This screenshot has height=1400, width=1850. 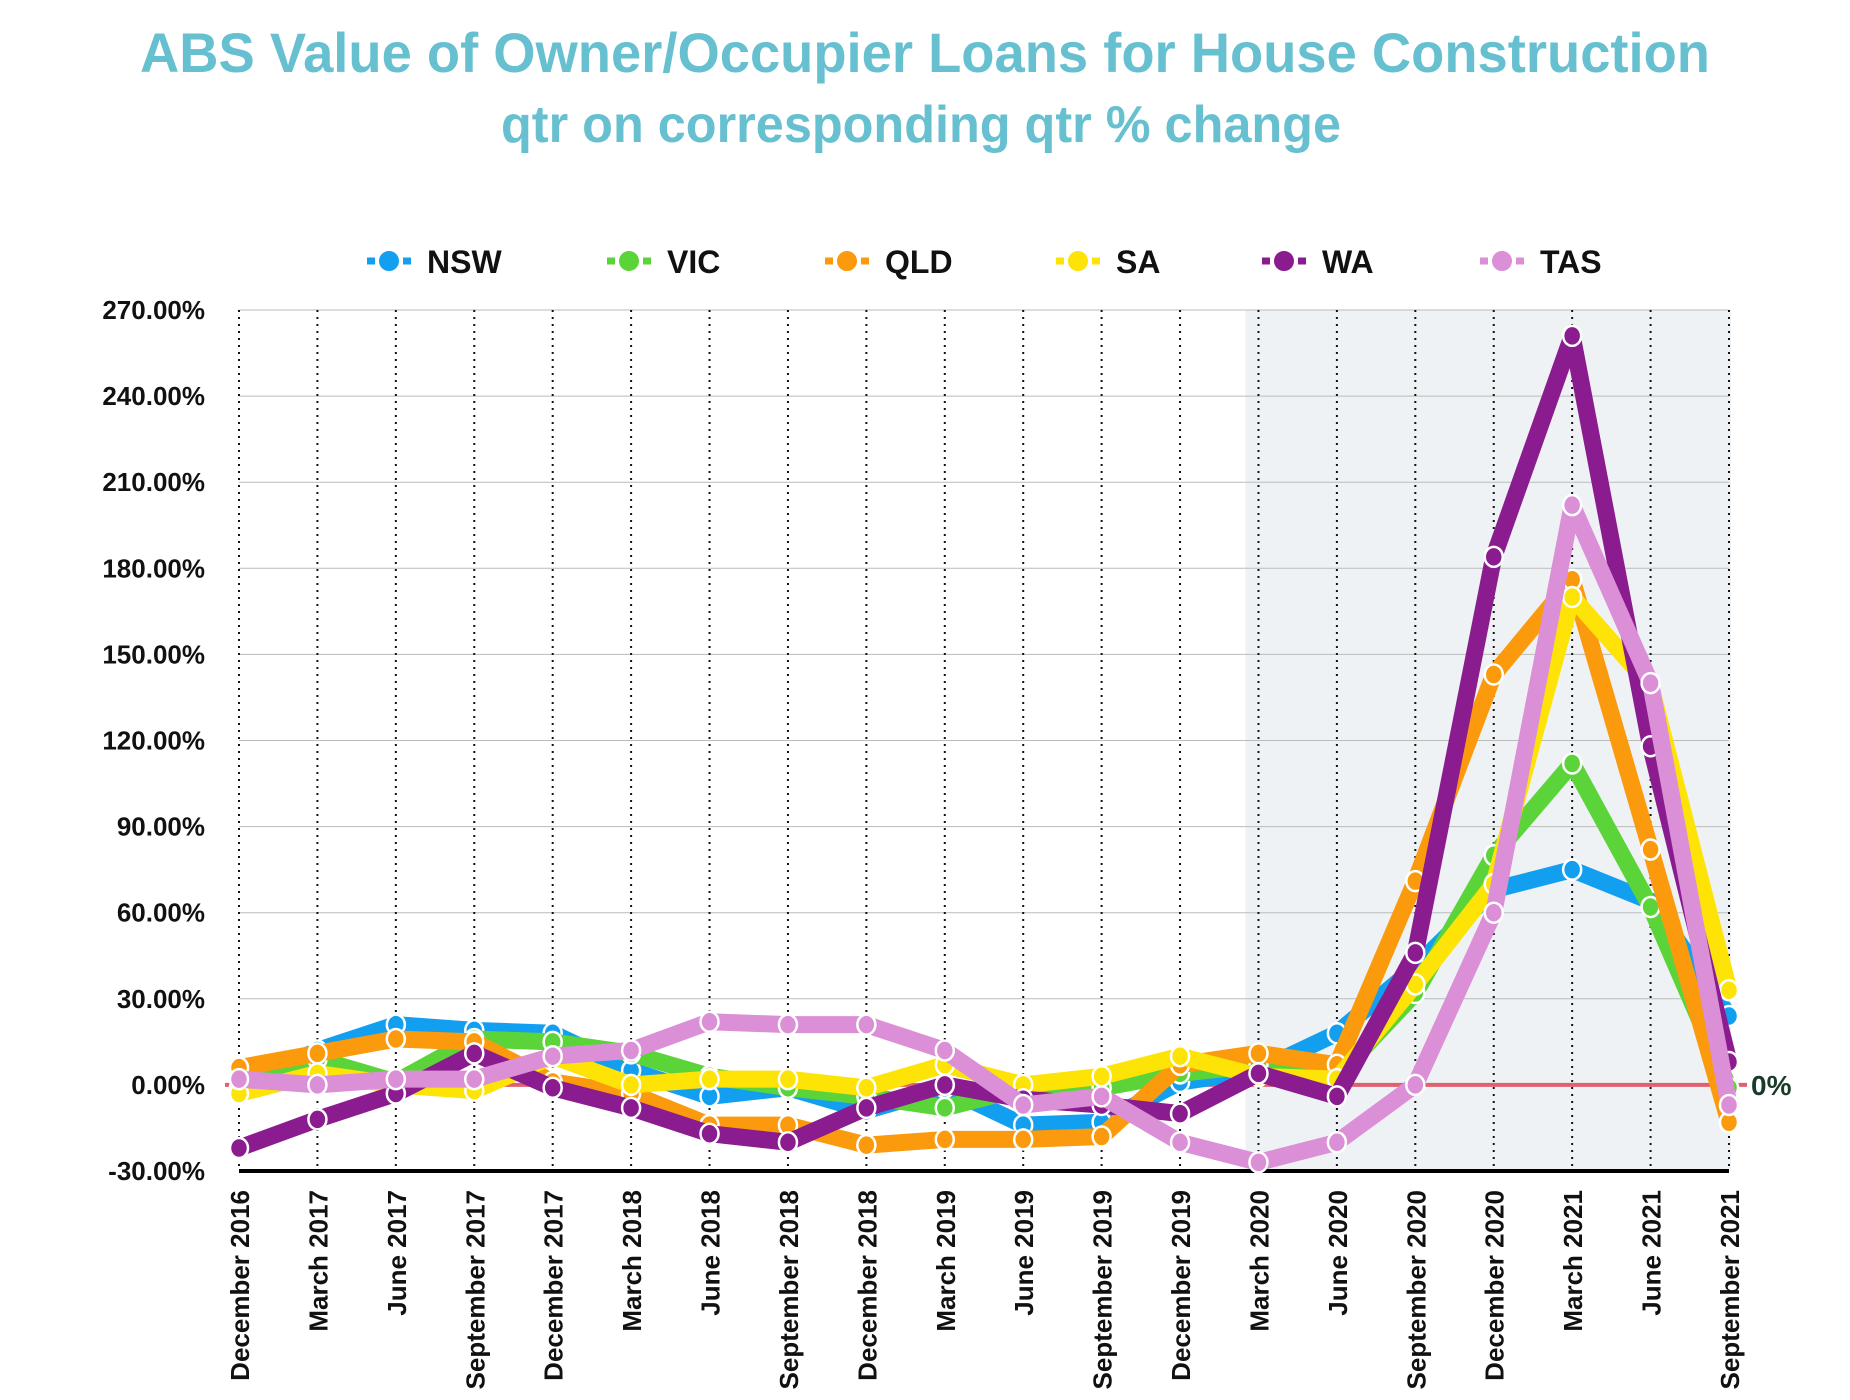 I want to click on x-tick-label: June 2018, so click(x=711, y=1253).